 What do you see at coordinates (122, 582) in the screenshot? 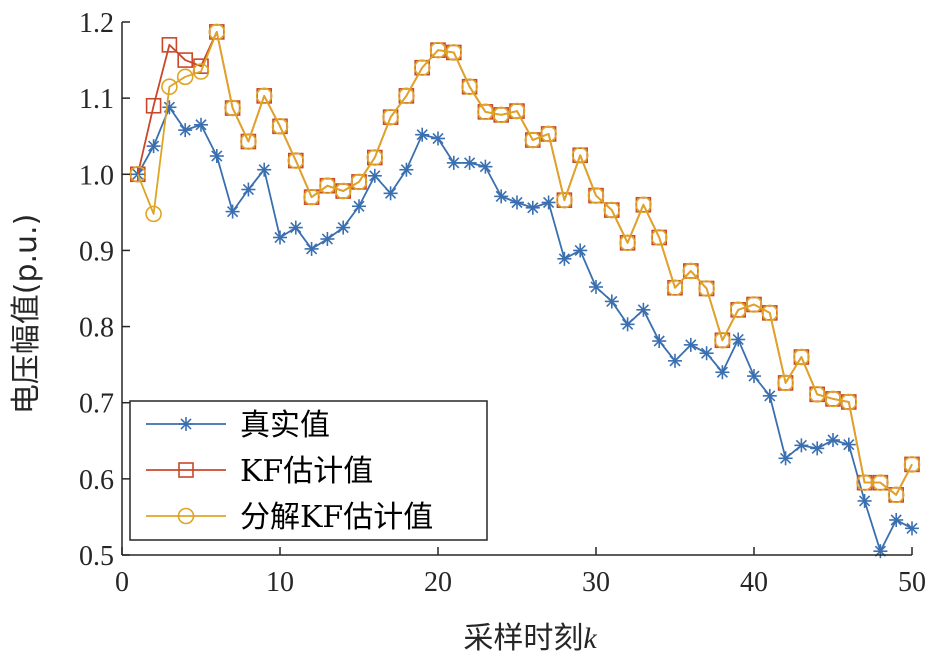
I see `x-tick-label: 0` at bounding box center [122, 582].